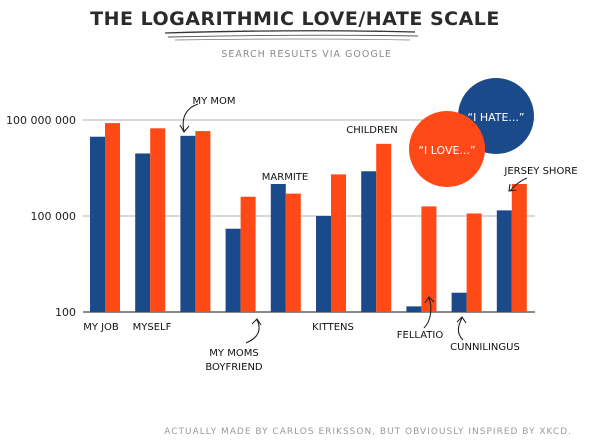 The height and width of the screenshot is (443, 590). Describe the element at coordinates (461, 320) in the screenshot. I see `cunnilingus-arrow-head` at that location.